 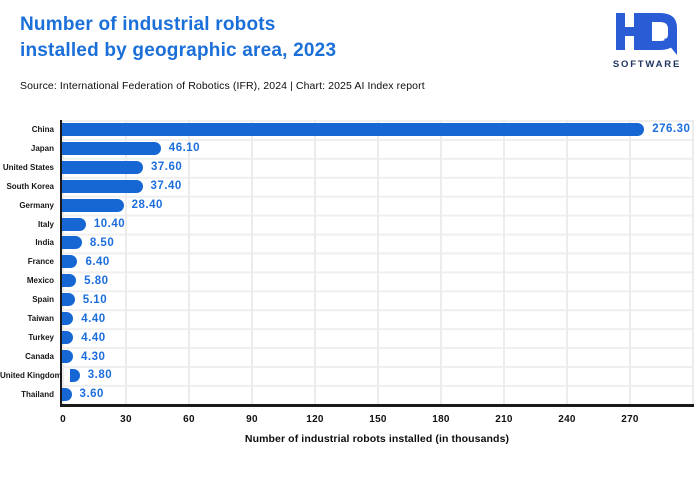 I want to click on category-label: Japan, so click(x=42, y=148).